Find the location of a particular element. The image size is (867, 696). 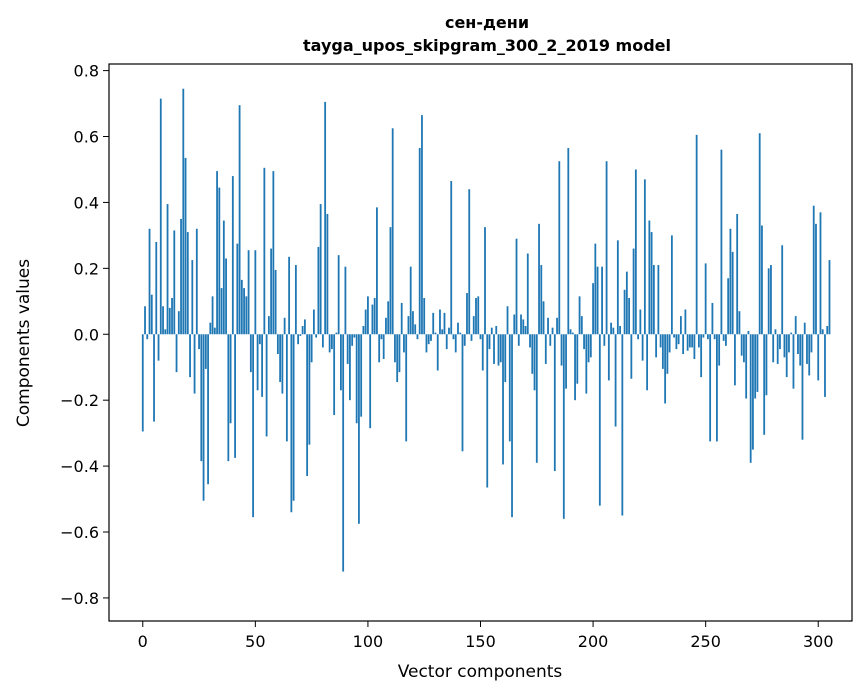

chart-subtitle: tayga_upos_skipgram_300_2_2019 model is located at coordinates (487, 45).